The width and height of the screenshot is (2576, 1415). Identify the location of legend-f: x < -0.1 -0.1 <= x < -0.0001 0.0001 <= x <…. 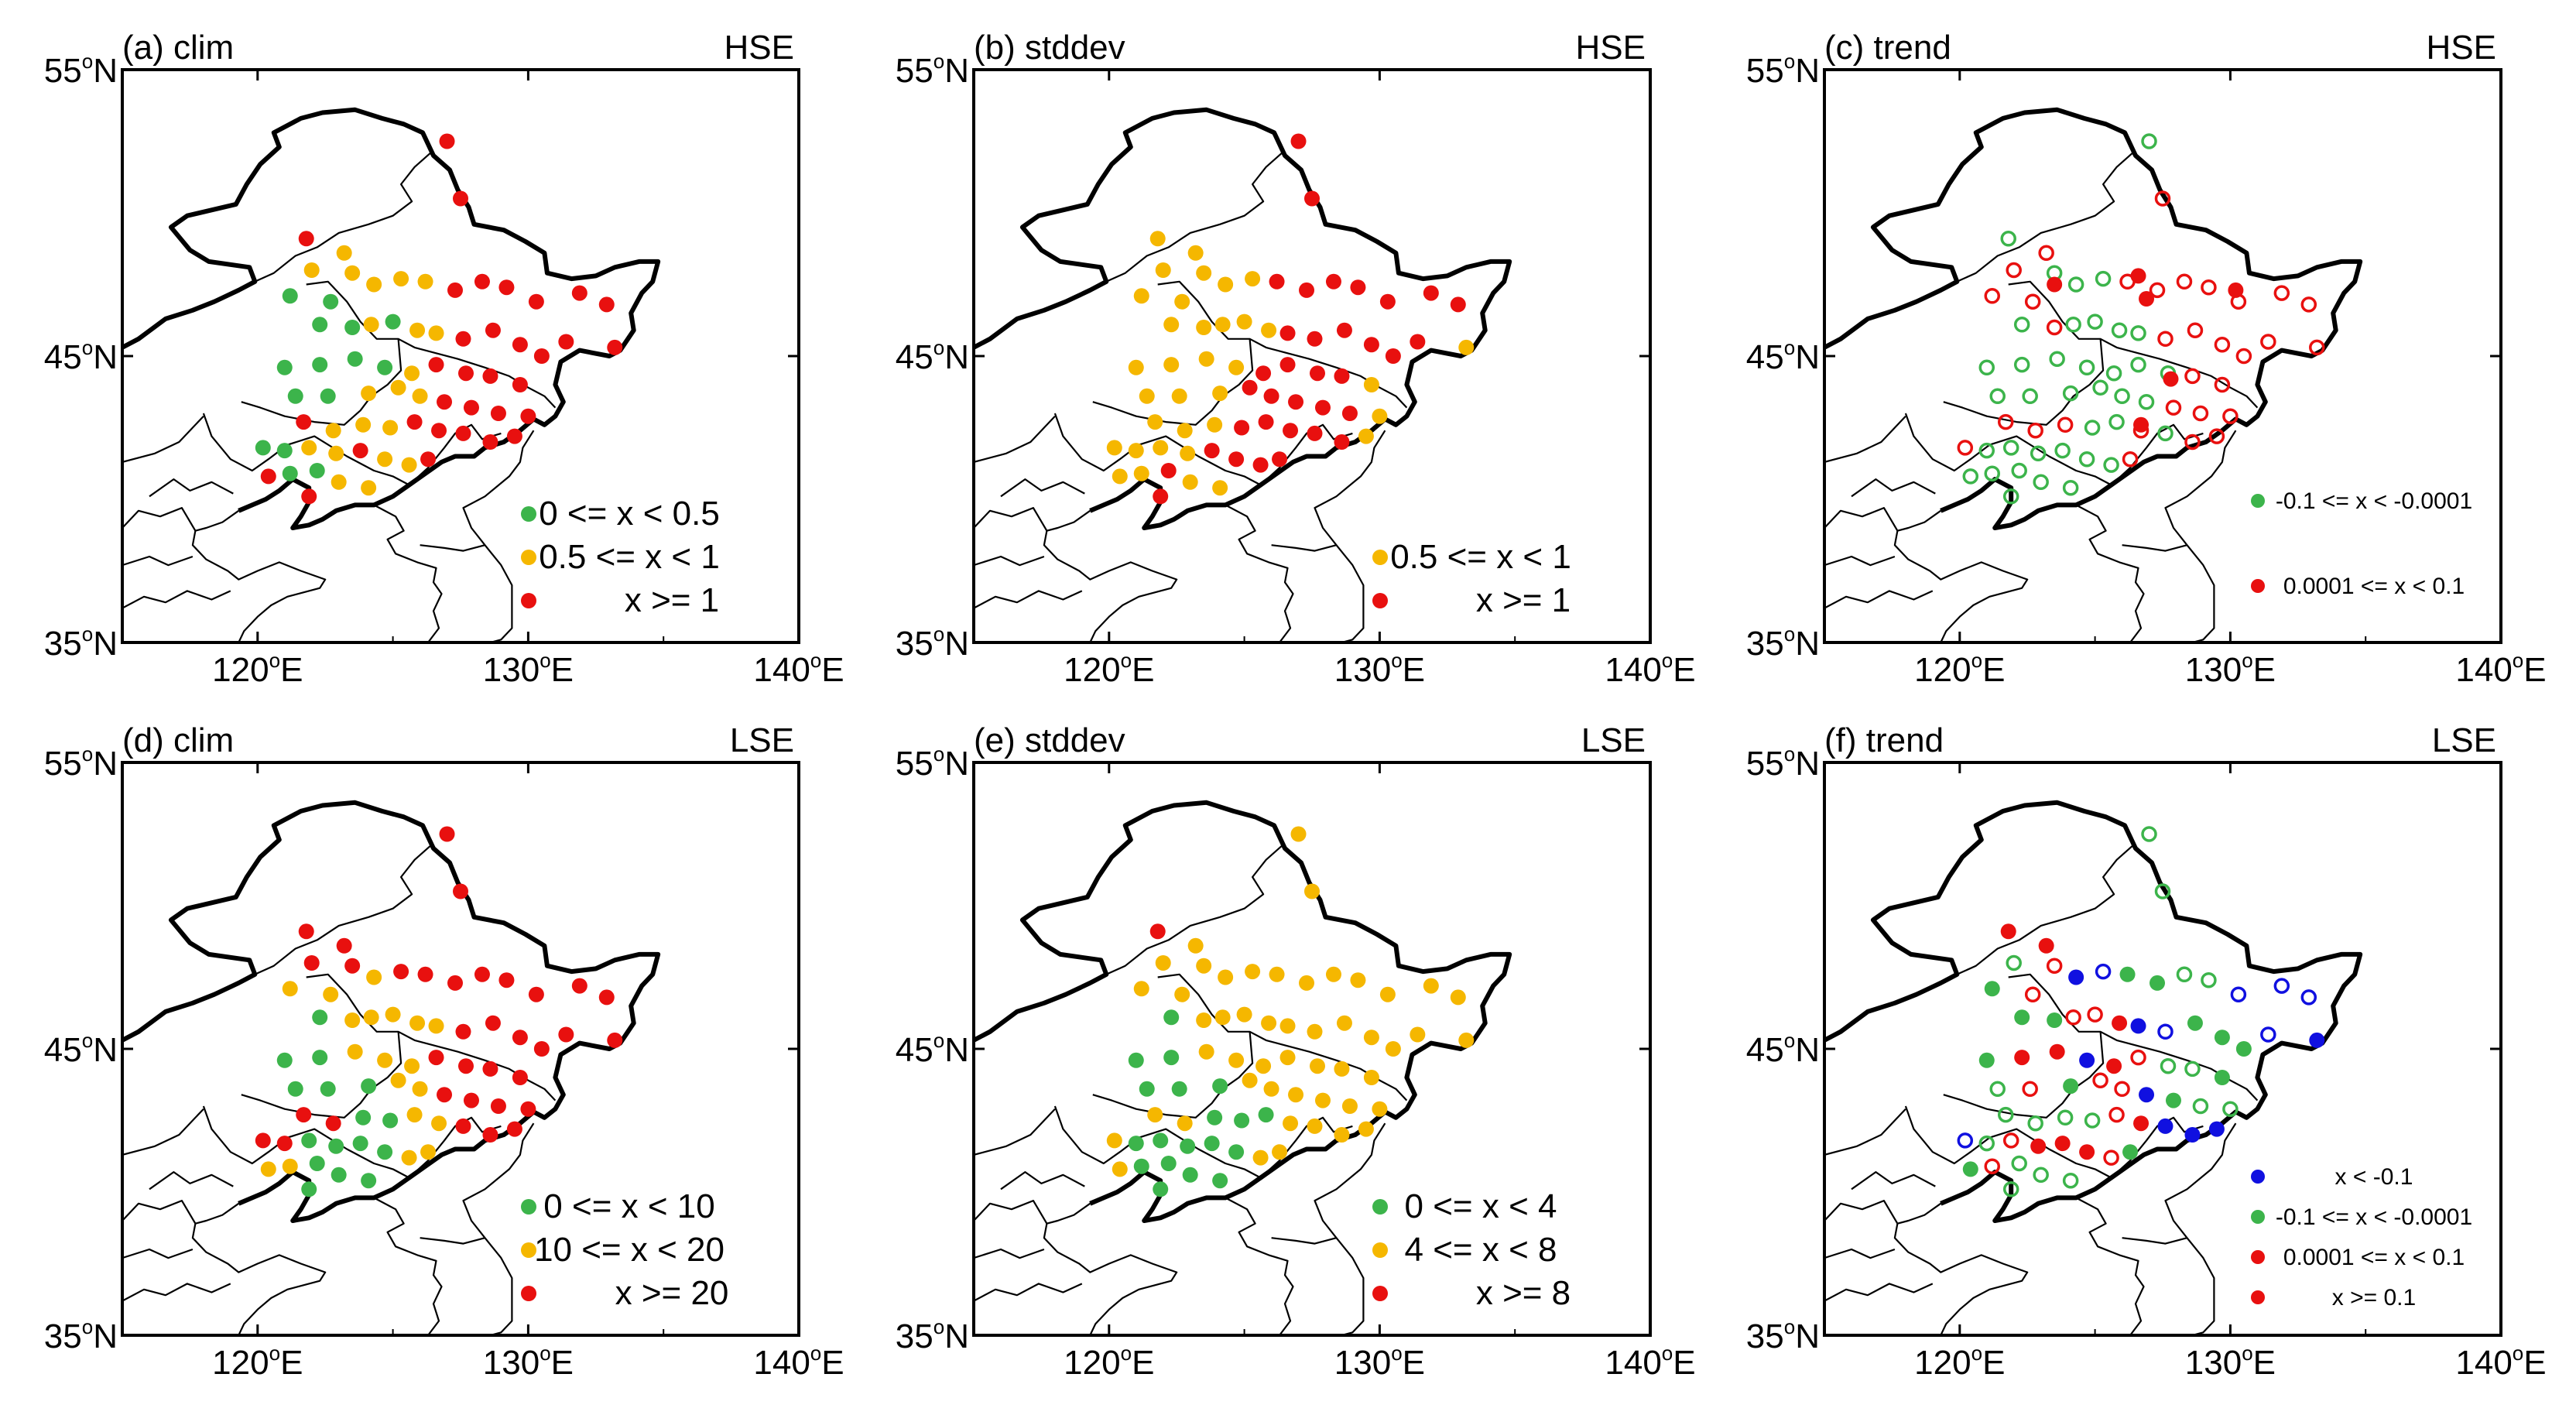
(2361, 1237).